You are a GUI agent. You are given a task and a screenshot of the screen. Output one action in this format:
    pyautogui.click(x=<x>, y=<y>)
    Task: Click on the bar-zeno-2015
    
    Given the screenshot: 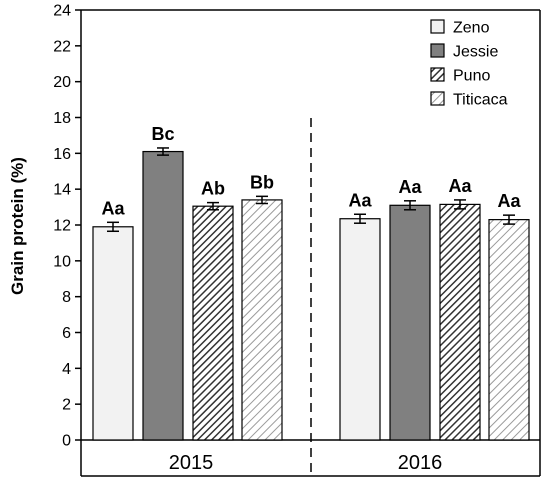 What is the action you would take?
    pyautogui.click(x=113, y=333)
    